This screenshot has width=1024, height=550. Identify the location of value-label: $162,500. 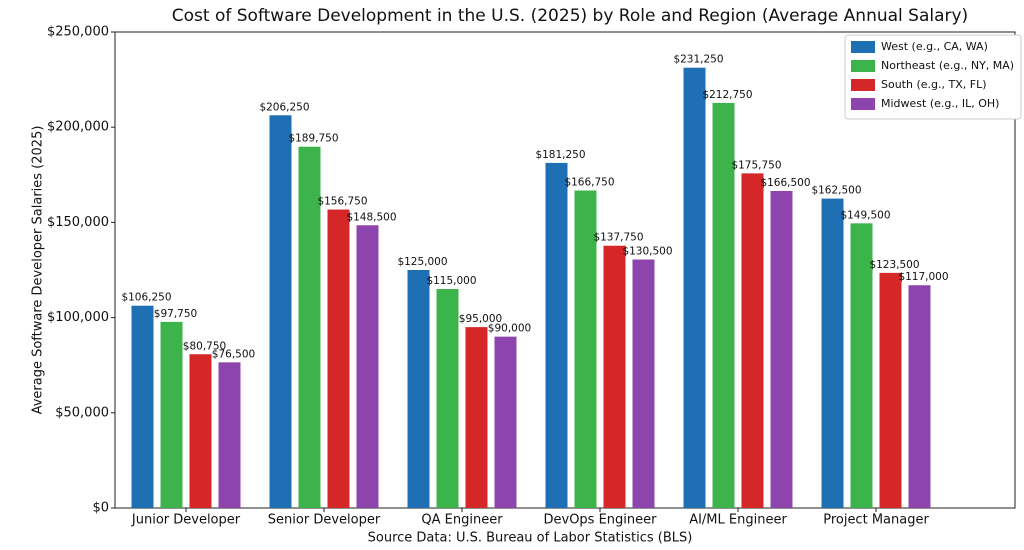
(836, 191).